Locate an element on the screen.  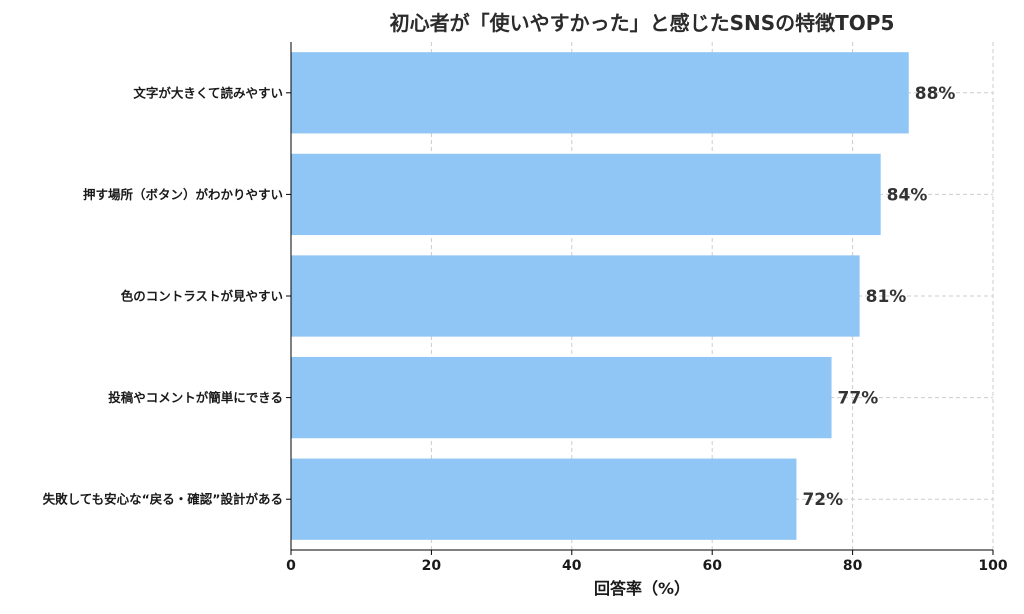
category-label: 押す場所（ボタン）がわかりやすい is located at coordinates (183, 194).